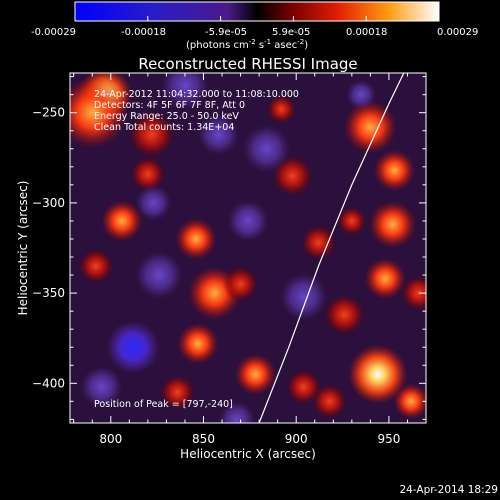 The image size is (500, 500). What do you see at coordinates (48, 293) in the screenshot?
I see `y-tick-label: −350` at bounding box center [48, 293].